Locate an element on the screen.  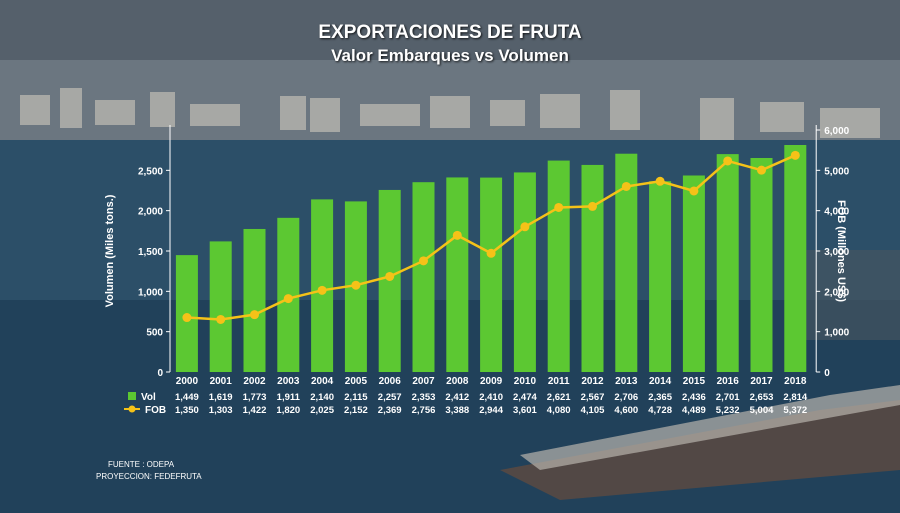
fob-value-label: 2,944 is located at coordinates (491, 410).